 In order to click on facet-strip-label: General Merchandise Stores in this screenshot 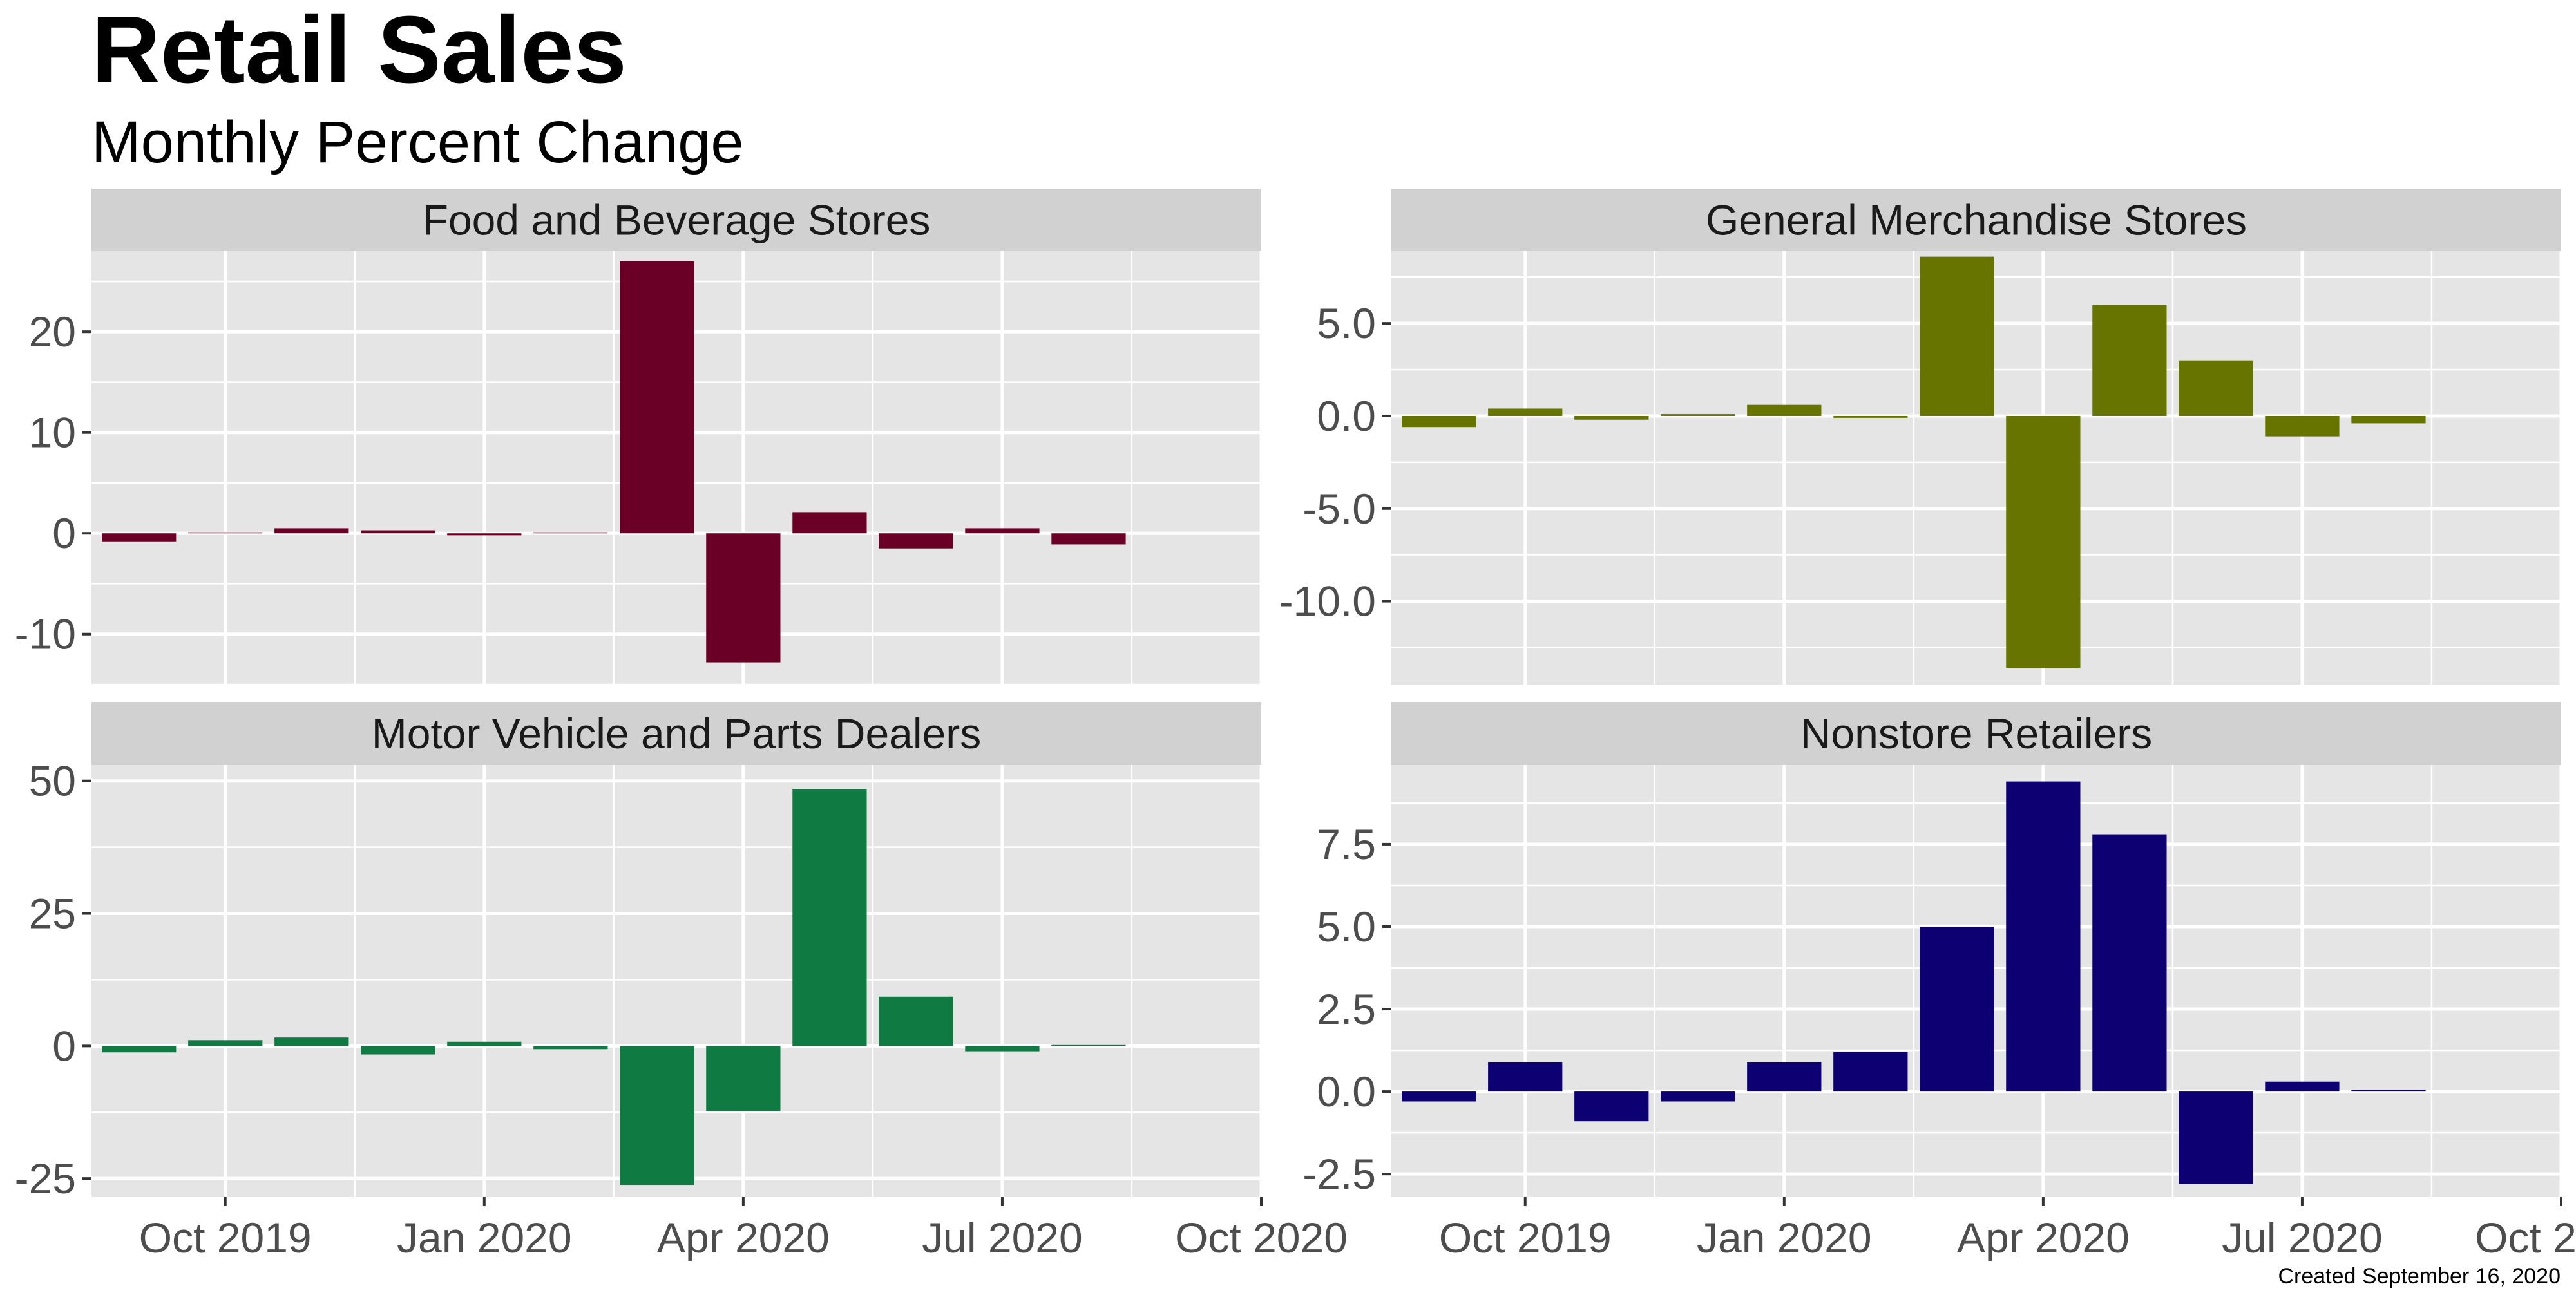, I will do `click(1976, 220)`.